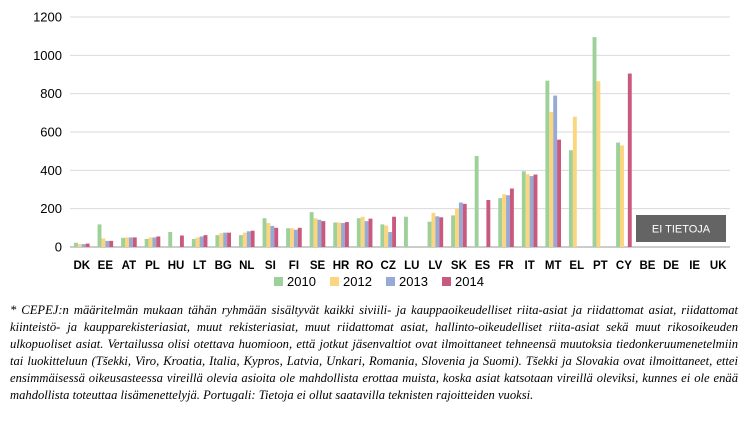 This screenshot has width=748, height=445. I want to click on bar-EE-2014, so click(111, 243).